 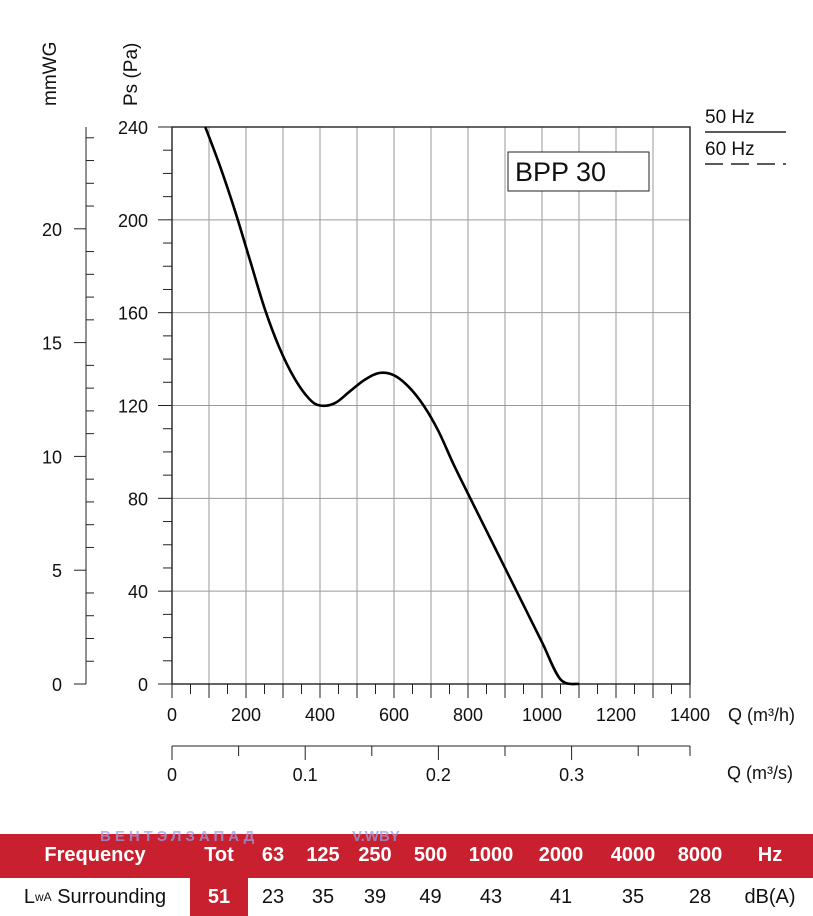 What do you see at coordinates (770, 896) in the screenshot?
I see `sound-value-cell: dB(A)` at bounding box center [770, 896].